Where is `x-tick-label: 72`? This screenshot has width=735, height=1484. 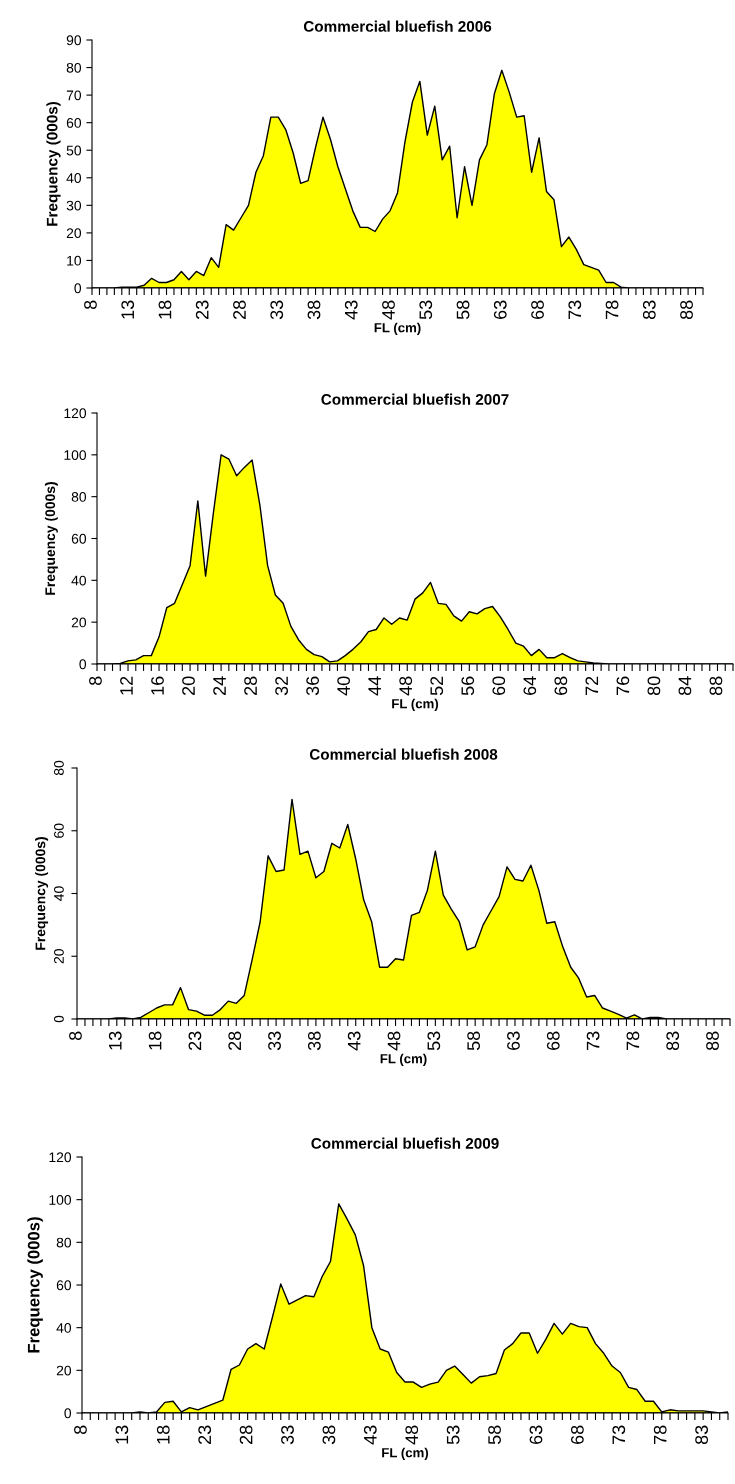 x-tick-label: 72 is located at coordinates (592, 685).